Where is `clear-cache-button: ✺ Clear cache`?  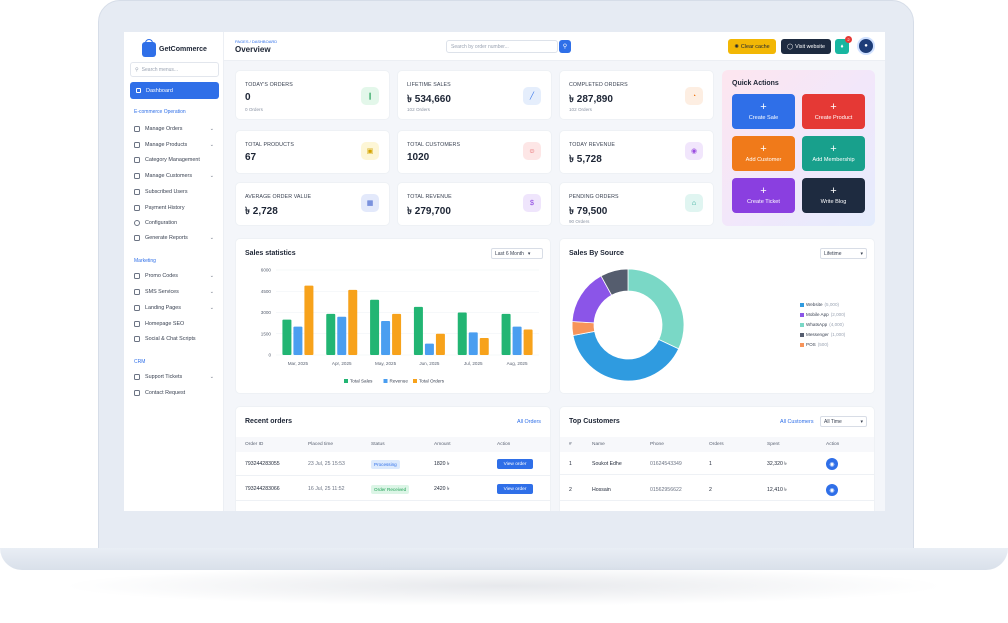 clear-cache-button: ✺ Clear cache is located at coordinates (752, 46).